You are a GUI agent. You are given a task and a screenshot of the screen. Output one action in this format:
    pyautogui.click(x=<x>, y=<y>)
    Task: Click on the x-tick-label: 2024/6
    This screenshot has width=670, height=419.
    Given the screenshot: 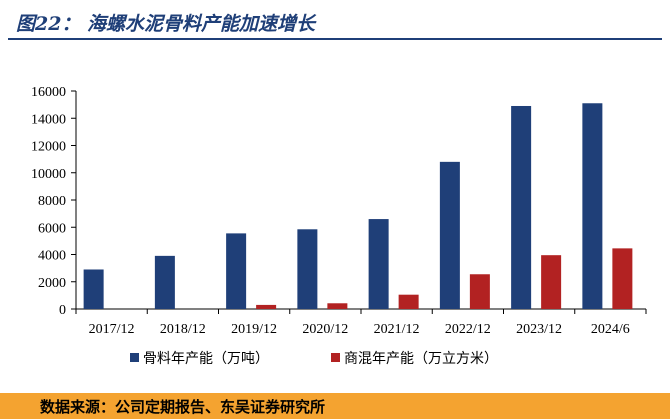 What is the action you would take?
    pyautogui.click(x=610, y=329)
    